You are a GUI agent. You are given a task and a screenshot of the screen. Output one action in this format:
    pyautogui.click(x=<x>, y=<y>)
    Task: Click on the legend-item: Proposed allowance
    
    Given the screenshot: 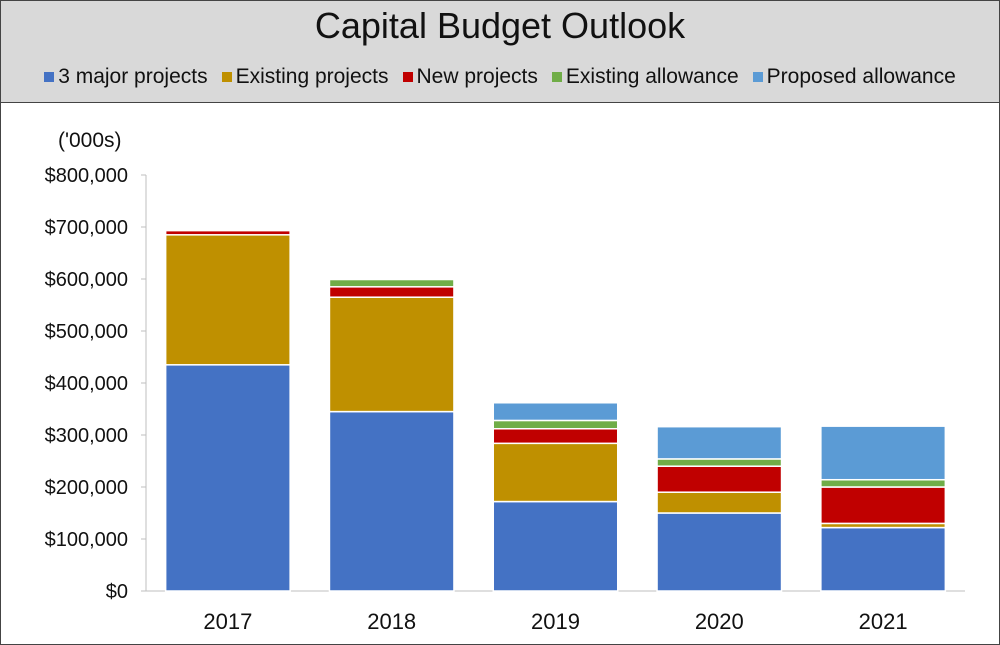 What is the action you would take?
    pyautogui.click(x=854, y=77)
    